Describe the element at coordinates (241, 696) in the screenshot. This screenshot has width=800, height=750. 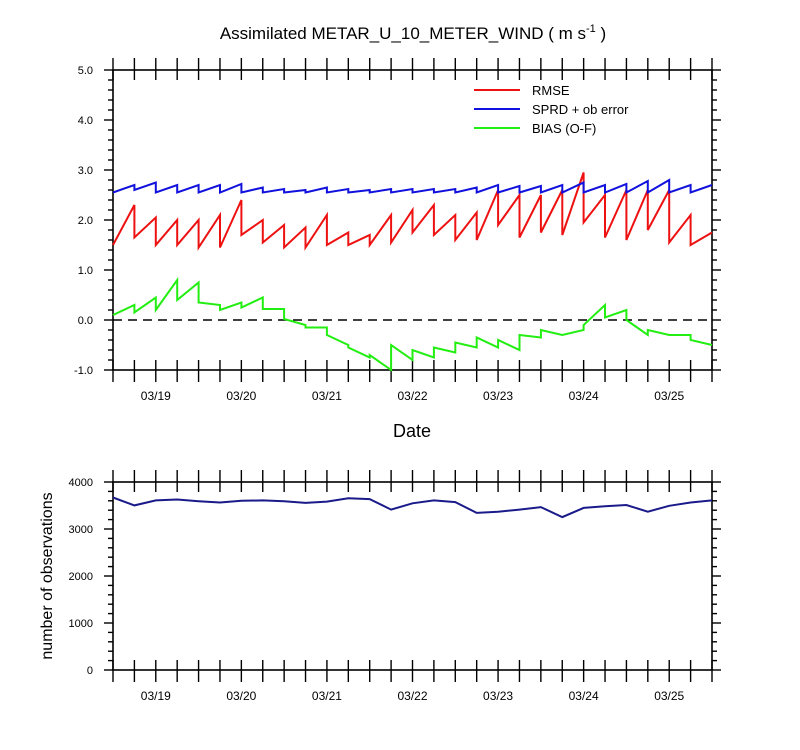
I see `bottom-xtick-label: 03/20` at that location.